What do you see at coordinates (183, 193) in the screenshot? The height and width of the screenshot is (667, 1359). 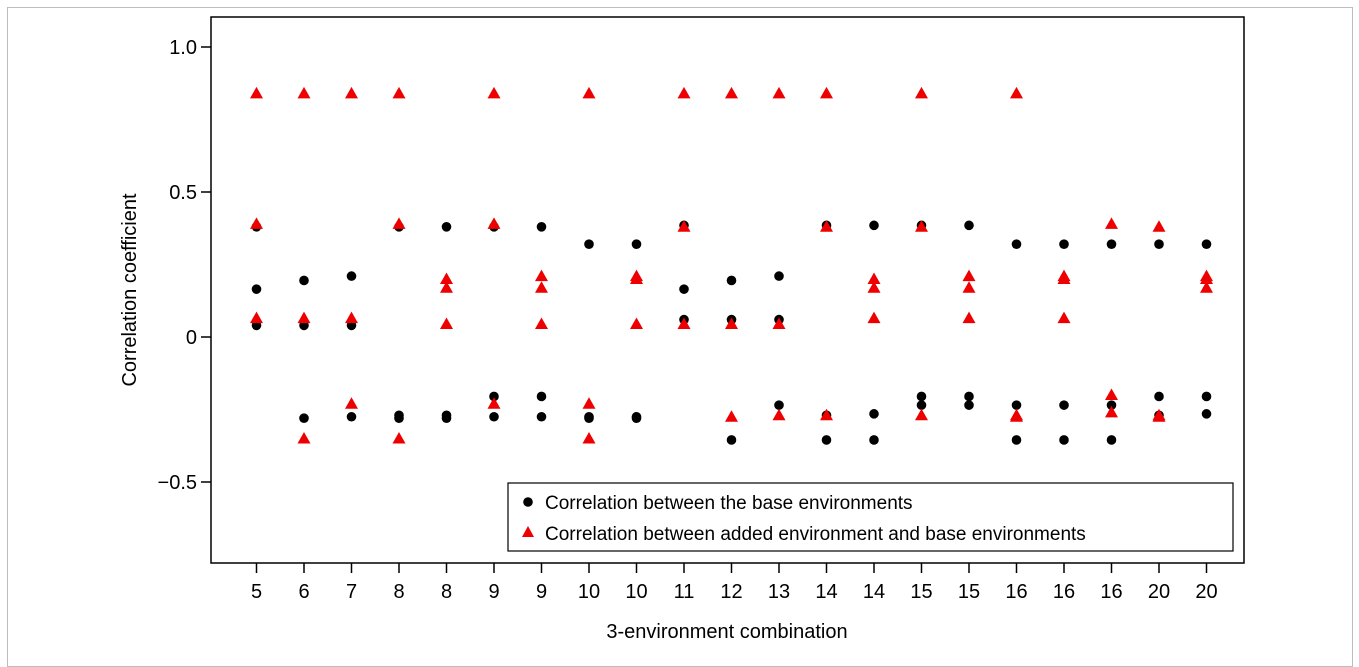 I see `y-tick-label: 0.5` at bounding box center [183, 193].